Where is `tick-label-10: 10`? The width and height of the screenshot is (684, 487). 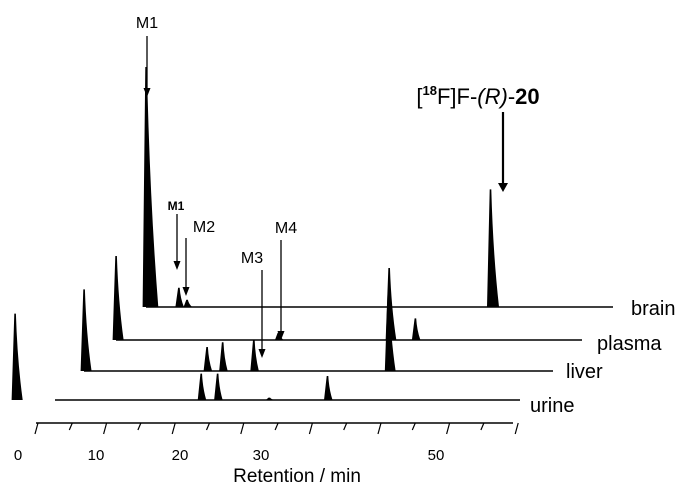
tick-label-10: 10 is located at coordinates (96, 455).